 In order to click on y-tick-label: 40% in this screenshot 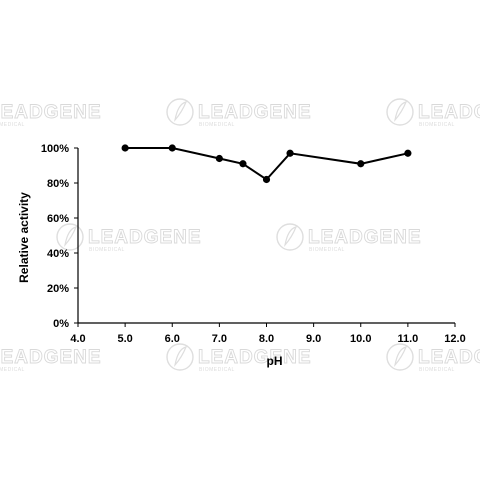, I will do `click(58, 254)`.